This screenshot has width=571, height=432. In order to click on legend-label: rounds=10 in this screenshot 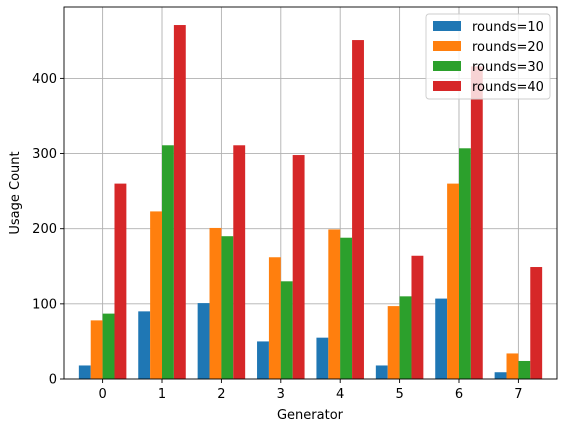, I will do `click(508, 27)`.